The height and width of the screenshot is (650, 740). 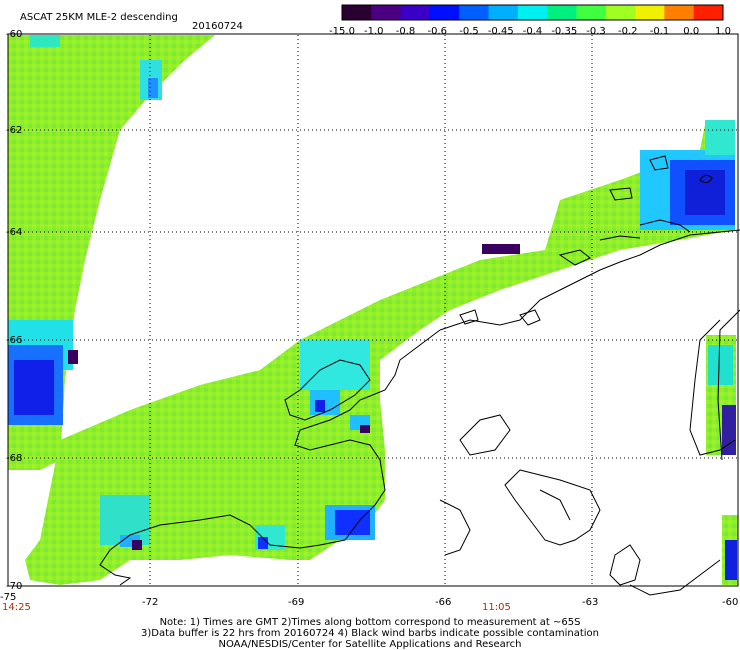 What do you see at coordinates (16, 607) in the screenshot?
I see `time-label-west: 14:25` at bounding box center [16, 607].